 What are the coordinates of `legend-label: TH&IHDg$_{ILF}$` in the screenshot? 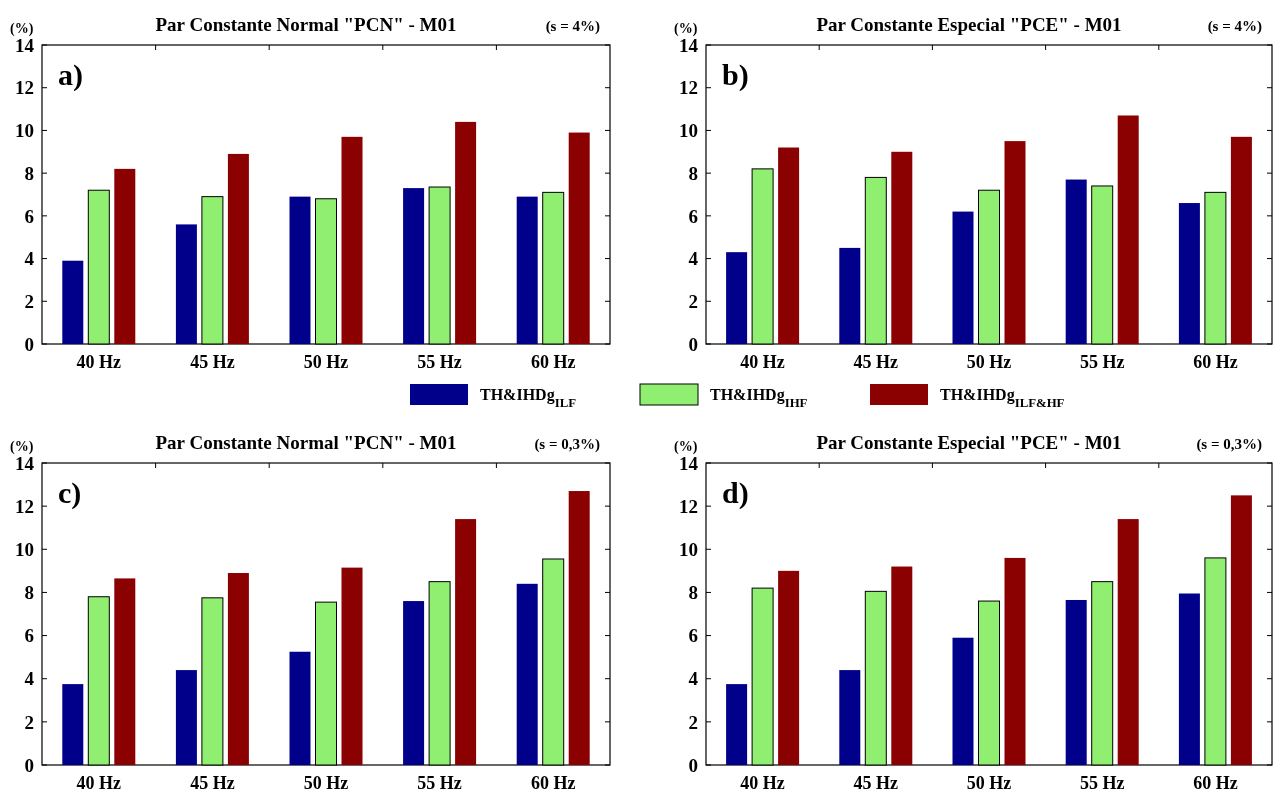 It's located at (528, 398).